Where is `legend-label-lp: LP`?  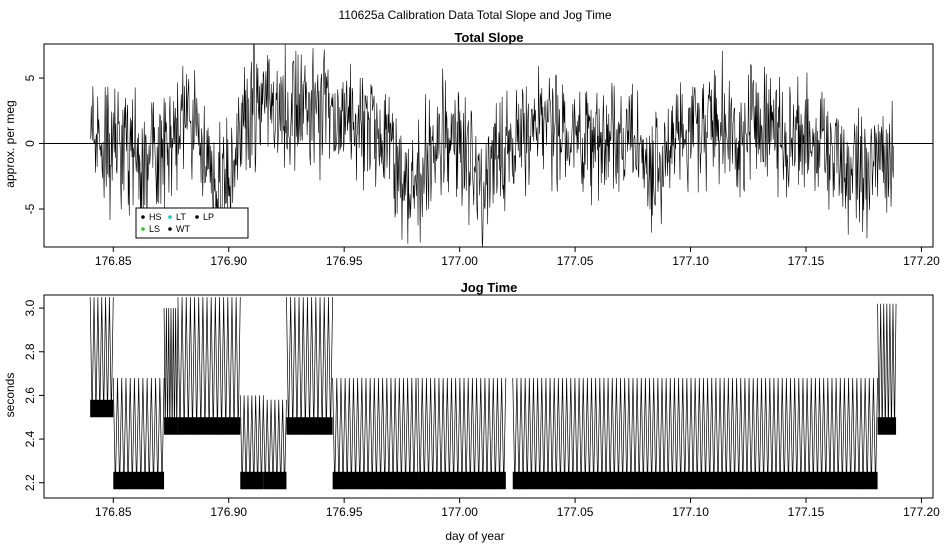
legend-label-lp: LP is located at coordinates (208, 217).